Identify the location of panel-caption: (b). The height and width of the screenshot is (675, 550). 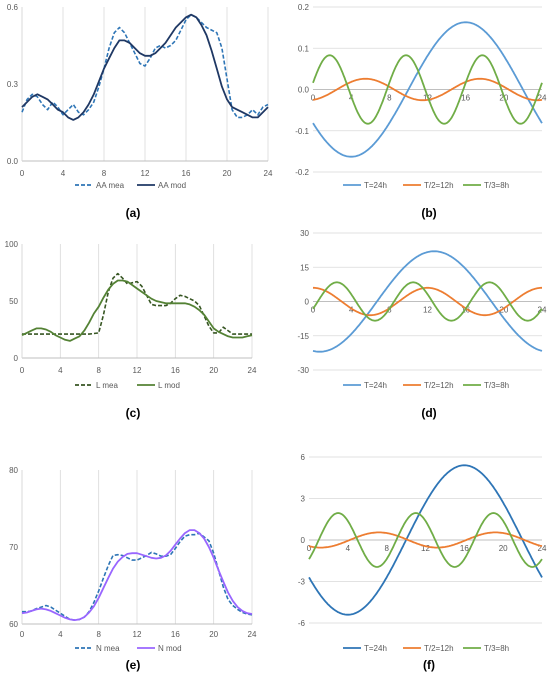
(428, 213).